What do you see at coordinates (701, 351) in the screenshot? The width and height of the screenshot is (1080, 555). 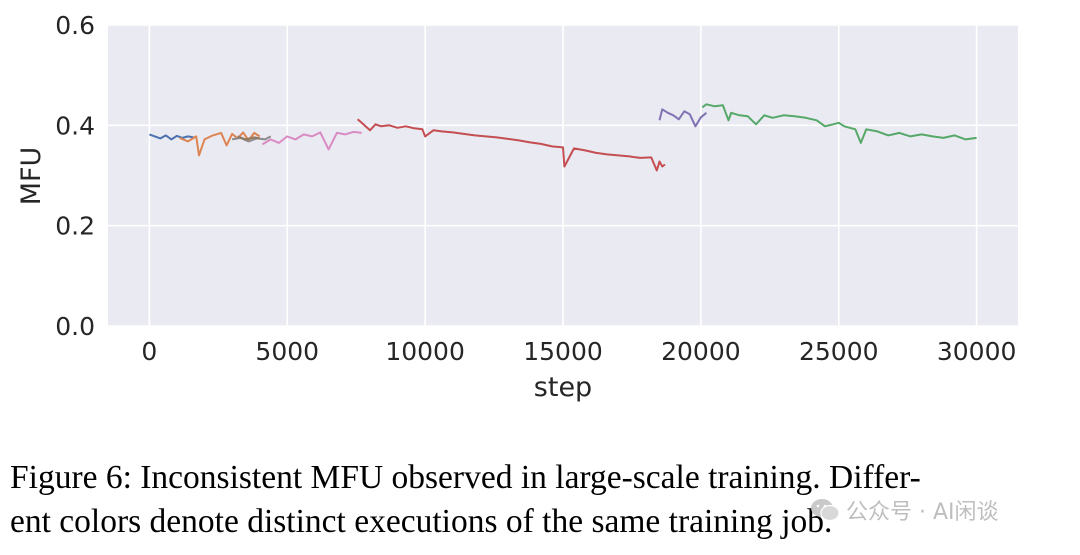 I see `x-tick-label: 20000` at bounding box center [701, 351].